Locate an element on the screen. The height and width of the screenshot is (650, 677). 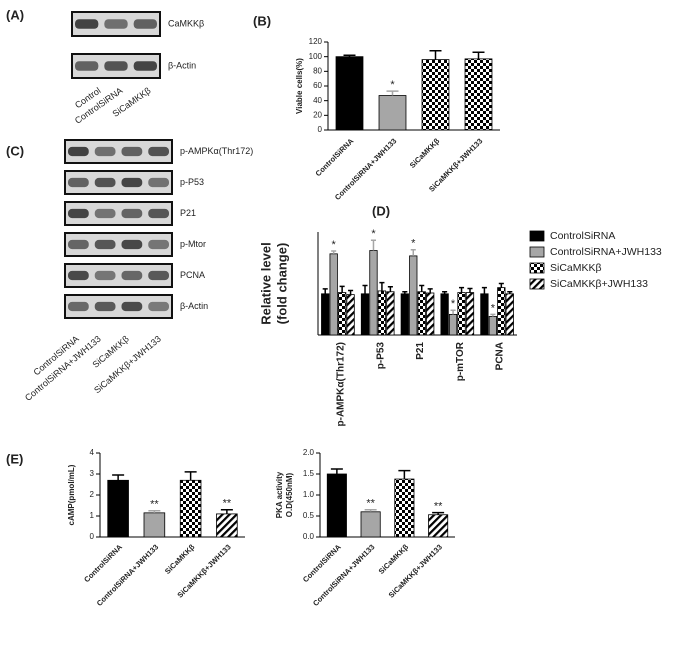
y-tick-label: 100 is located at coordinates (316, 56).